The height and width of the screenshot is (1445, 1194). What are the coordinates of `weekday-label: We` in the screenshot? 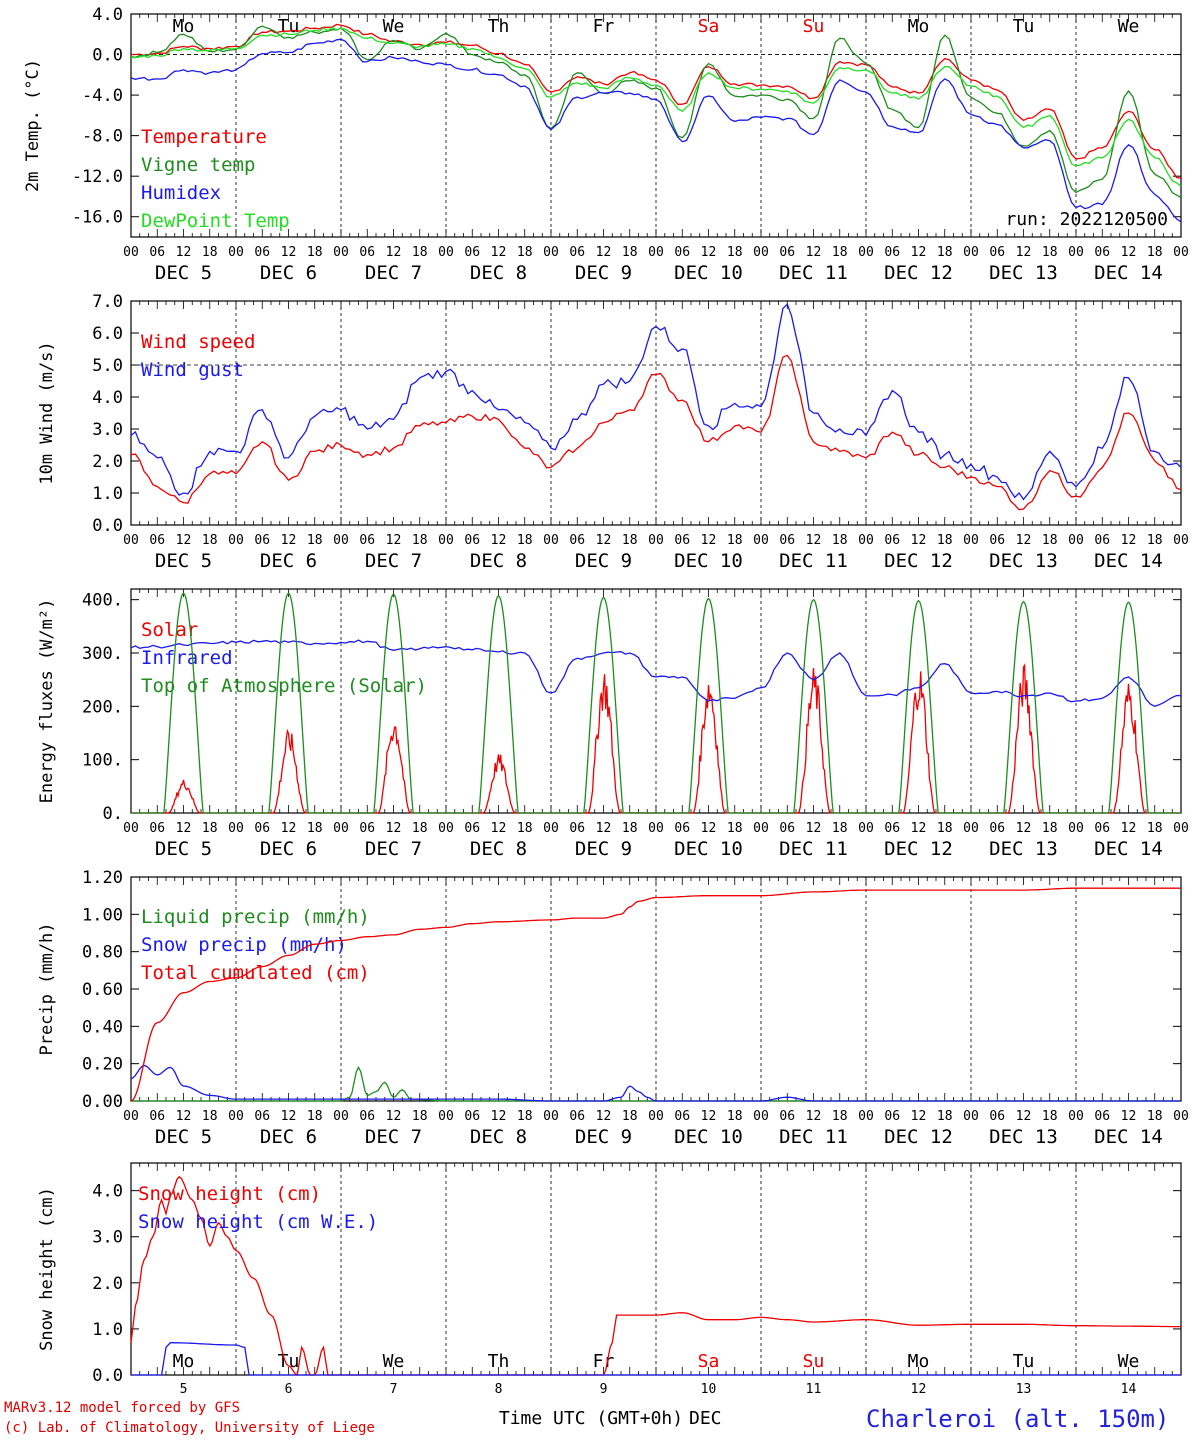 It's located at (1129, 26).